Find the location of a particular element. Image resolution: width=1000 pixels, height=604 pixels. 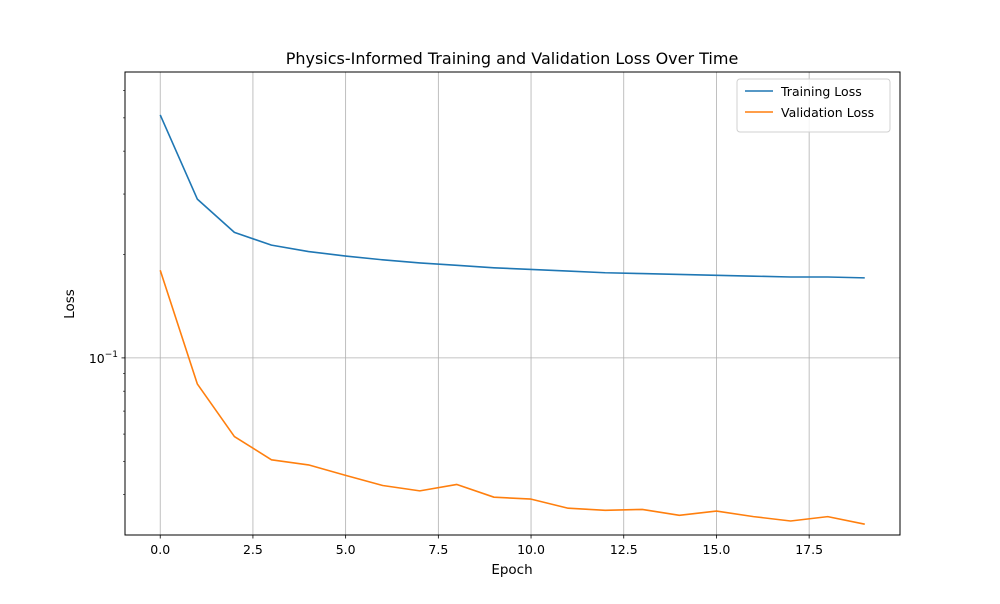

x-tick-label: 7.5 is located at coordinates (438, 549).